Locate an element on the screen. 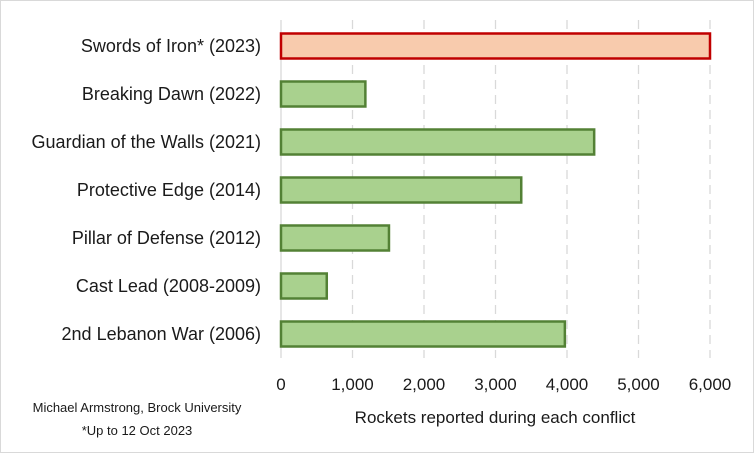  category-label: Pillar of Defense (2012) is located at coordinates (166, 238).